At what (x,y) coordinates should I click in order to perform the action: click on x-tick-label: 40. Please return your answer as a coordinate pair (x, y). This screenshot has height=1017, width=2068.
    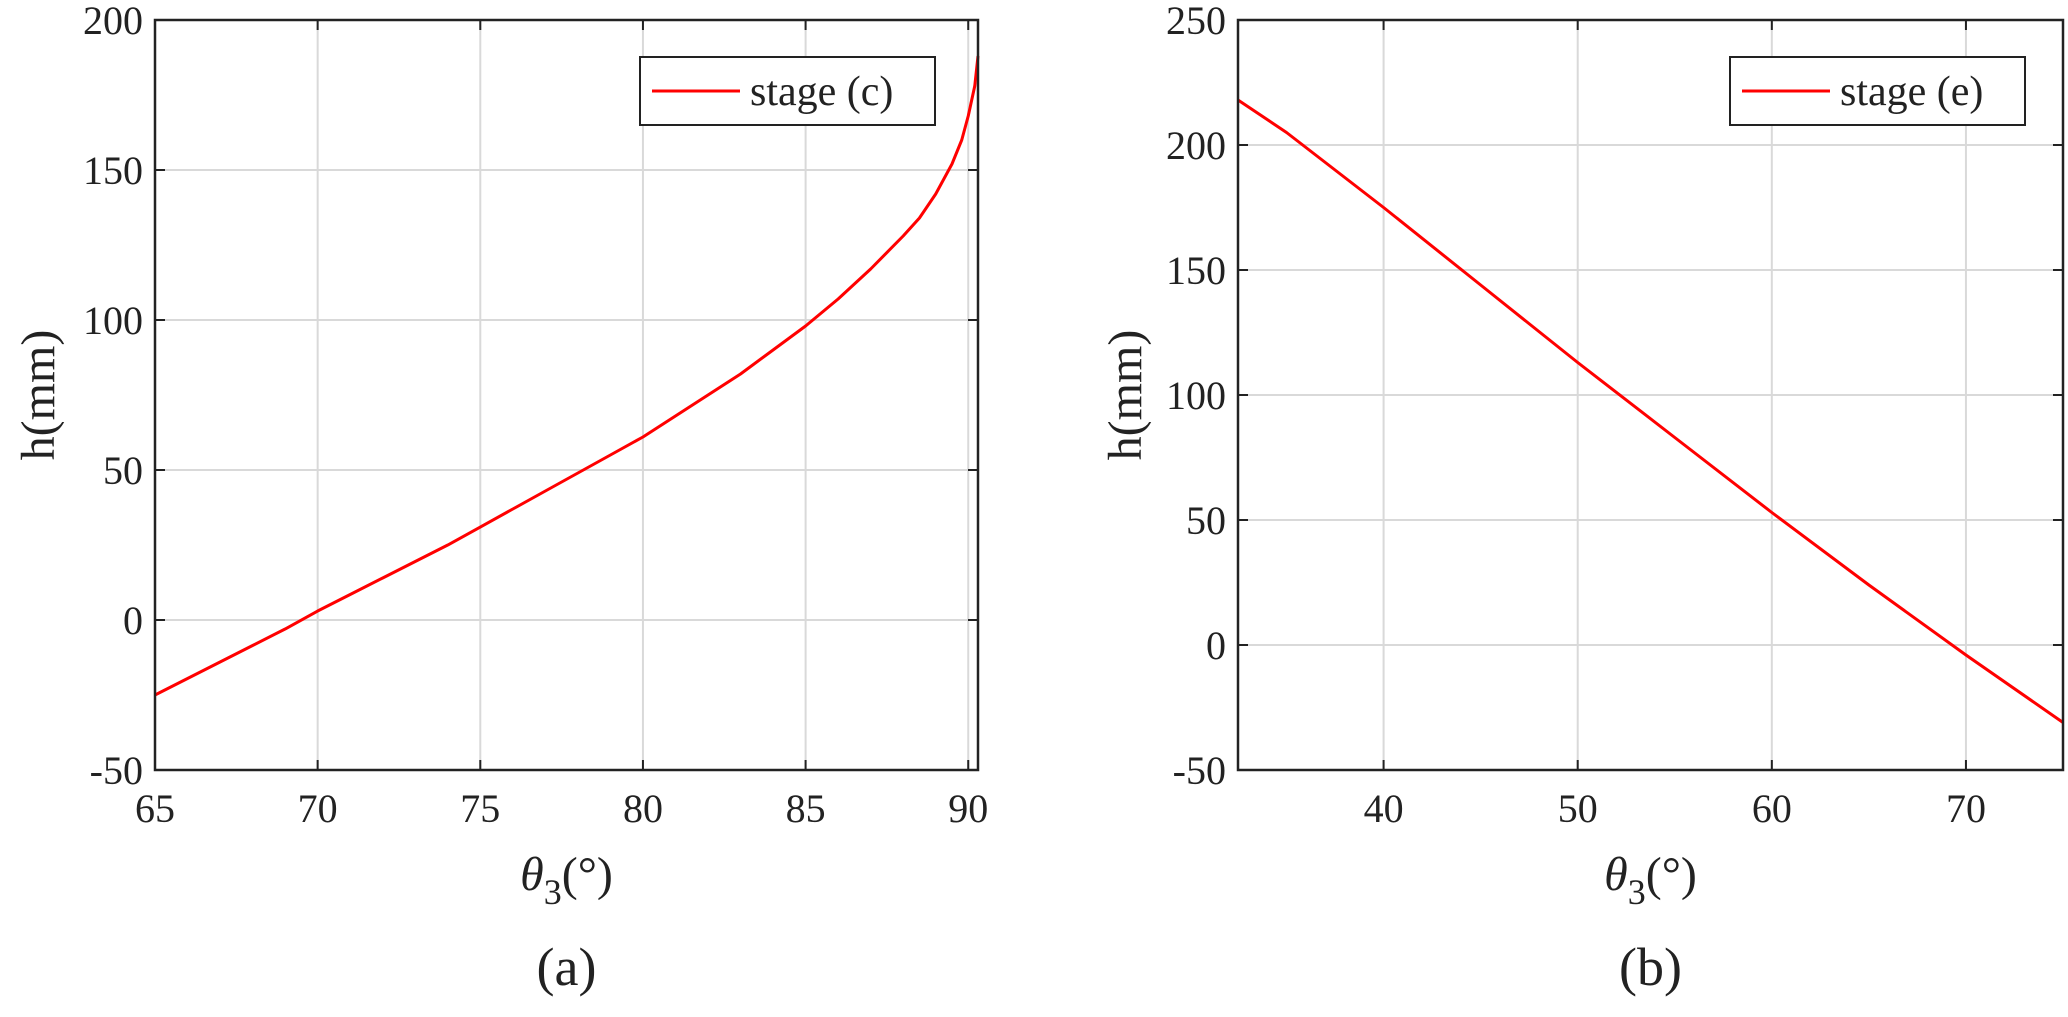
    Looking at the image, I should click on (1384, 808).